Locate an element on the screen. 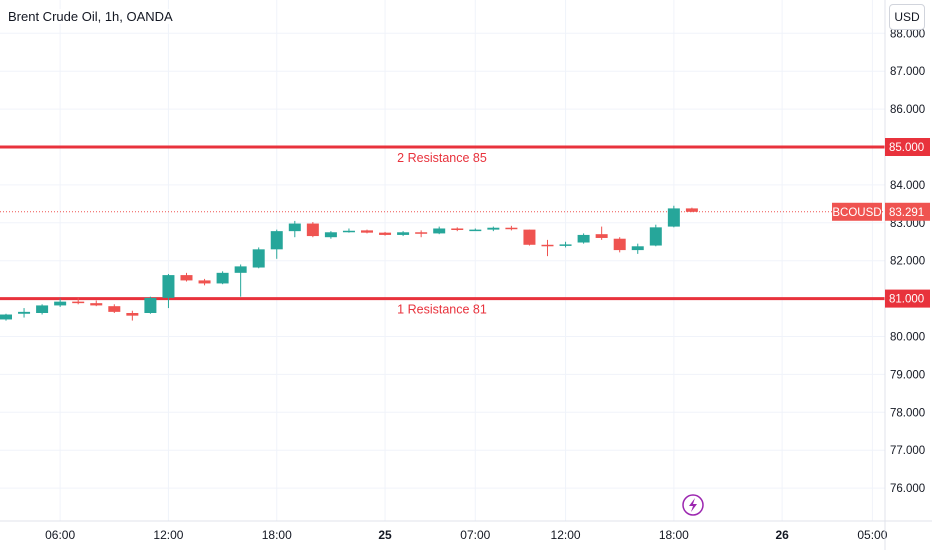 The image size is (932, 555). resistance-label: 1 Resistance 81 is located at coordinates (442, 310).